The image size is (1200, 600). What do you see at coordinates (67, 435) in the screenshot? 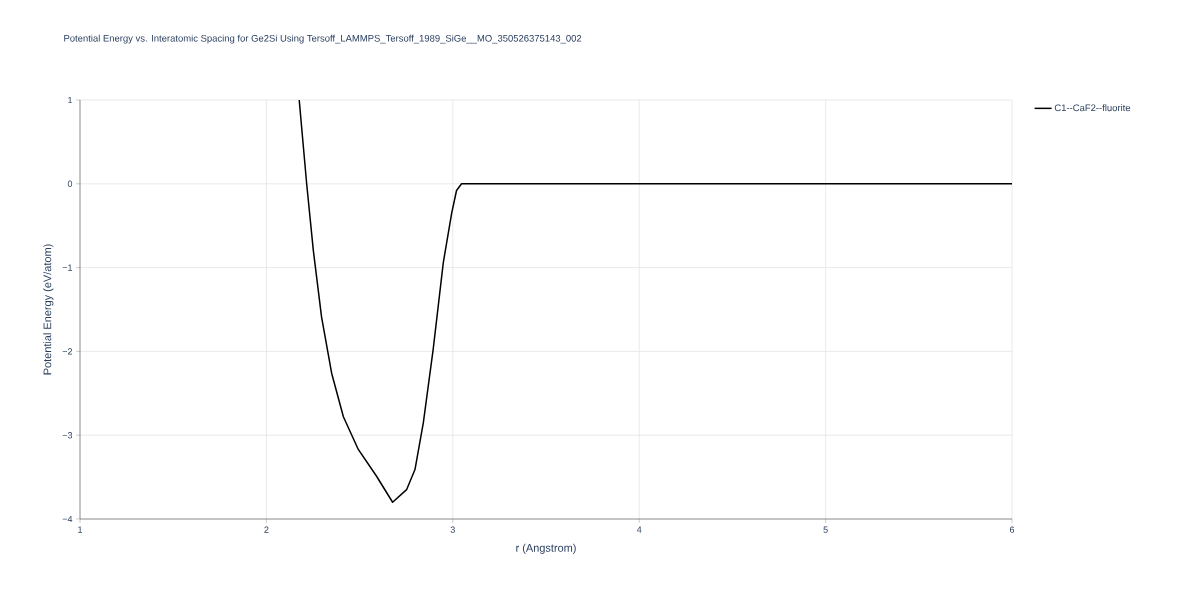
I see `y-tick-label: −3` at bounding box center [67, 435].